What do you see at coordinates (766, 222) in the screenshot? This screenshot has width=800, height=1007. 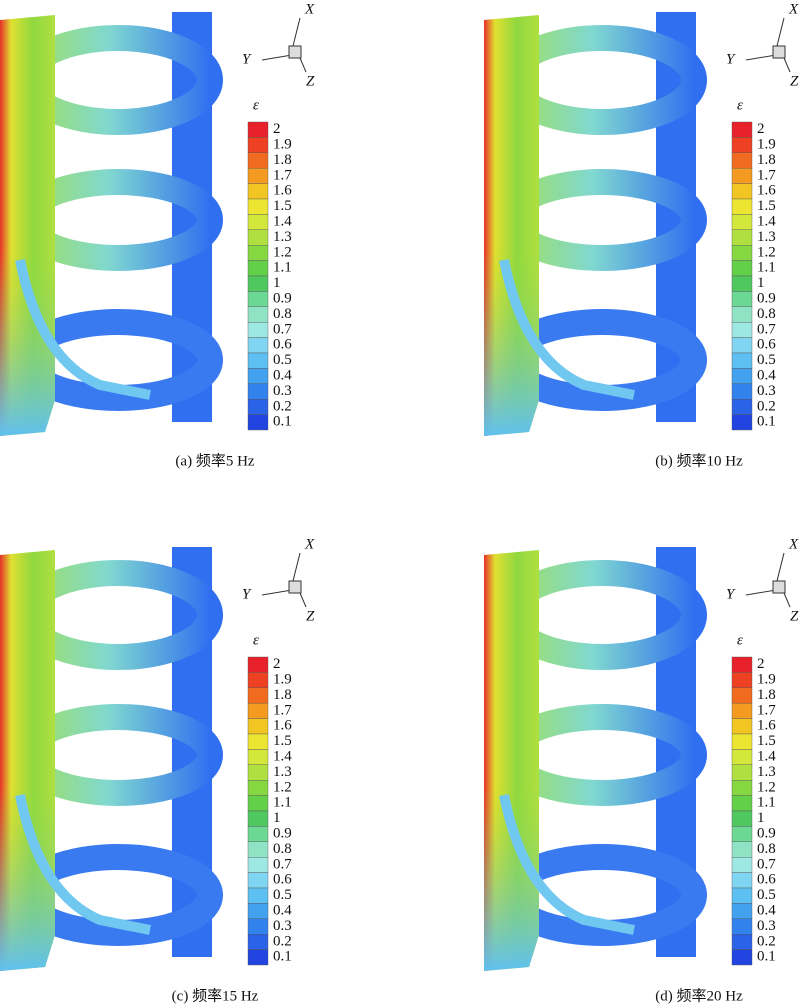 I see `colorbar-tick-label: 1.4` at bounding box center [766, 222].